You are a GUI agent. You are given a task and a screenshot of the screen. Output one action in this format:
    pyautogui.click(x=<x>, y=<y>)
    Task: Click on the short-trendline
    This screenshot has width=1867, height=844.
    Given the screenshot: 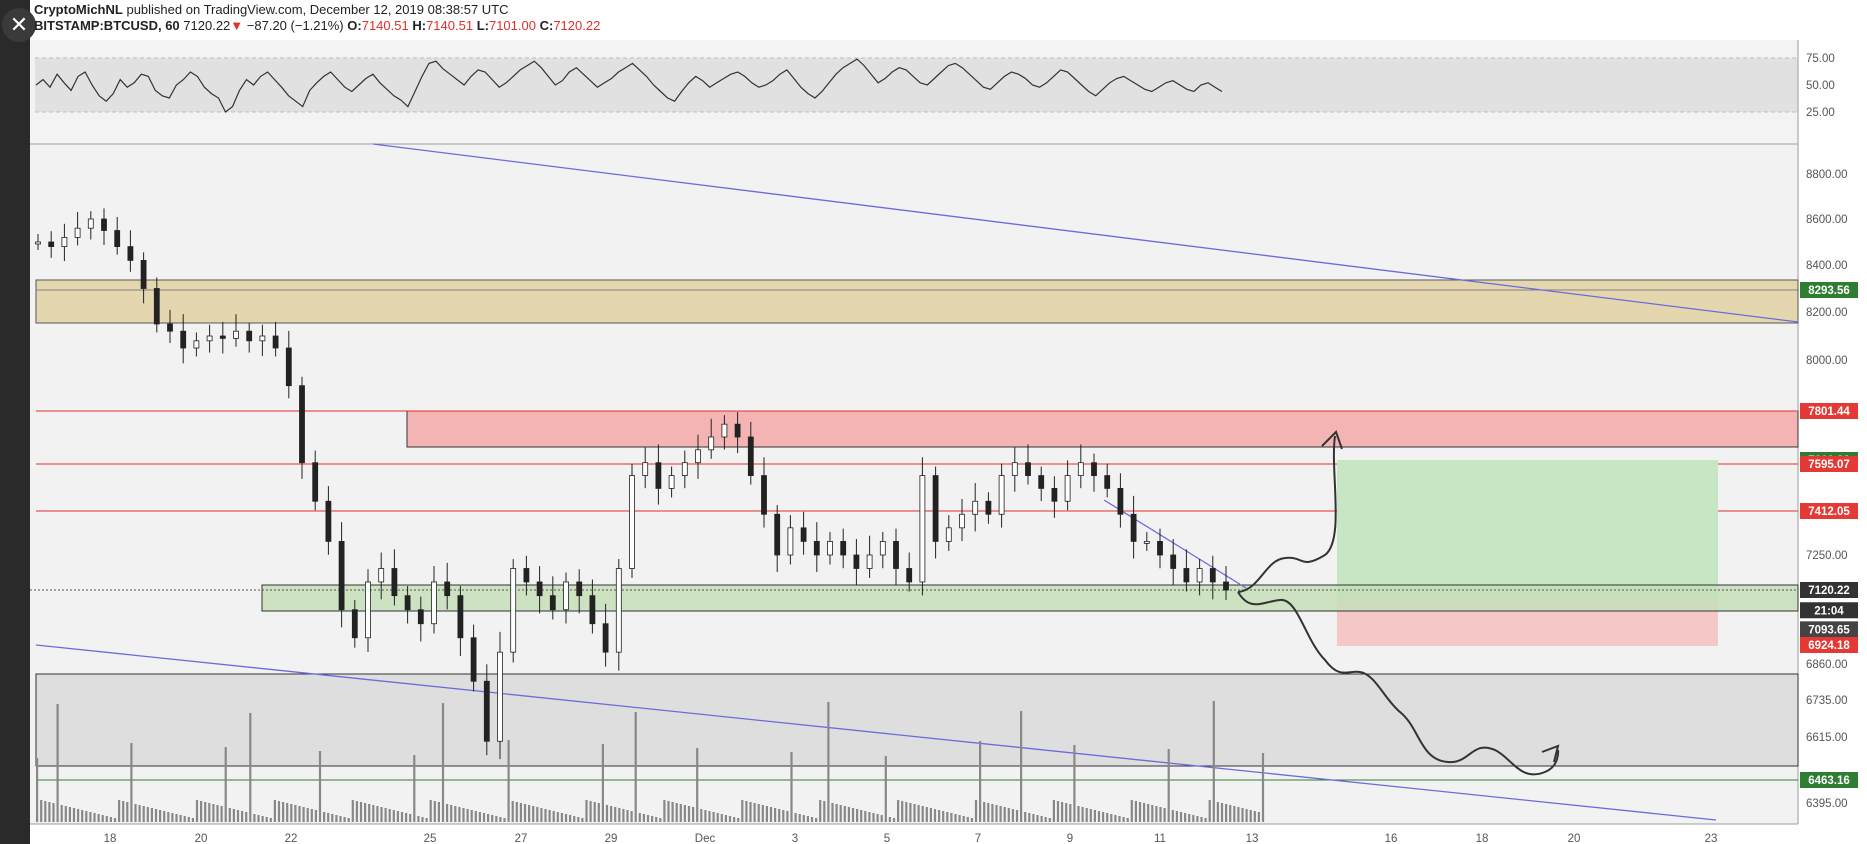 What is the action you would take?
    pyautogui.click(x=1175, y=544)
    